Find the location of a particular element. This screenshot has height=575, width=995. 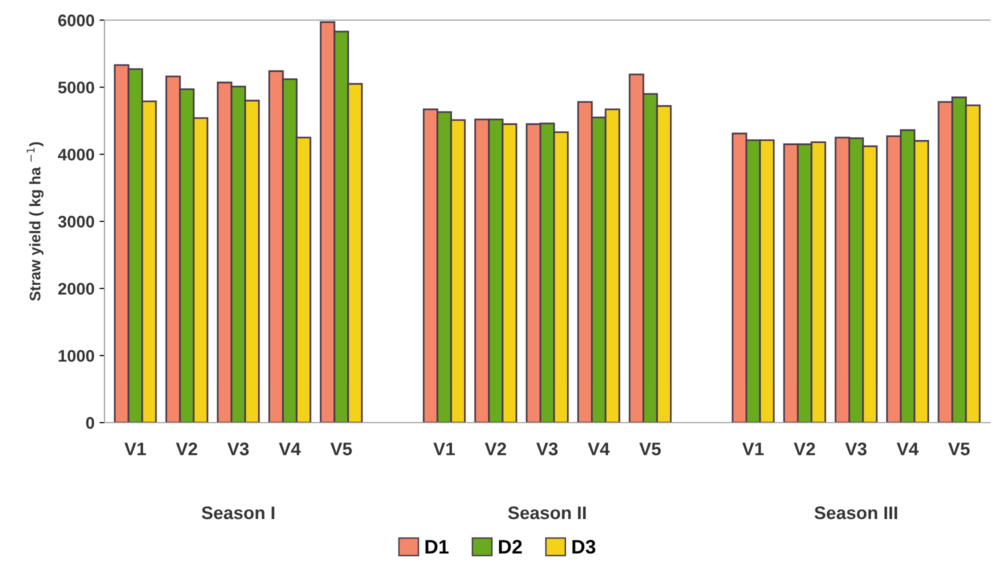

y-tick-label: 6000 is located at coordinates (76, 20).